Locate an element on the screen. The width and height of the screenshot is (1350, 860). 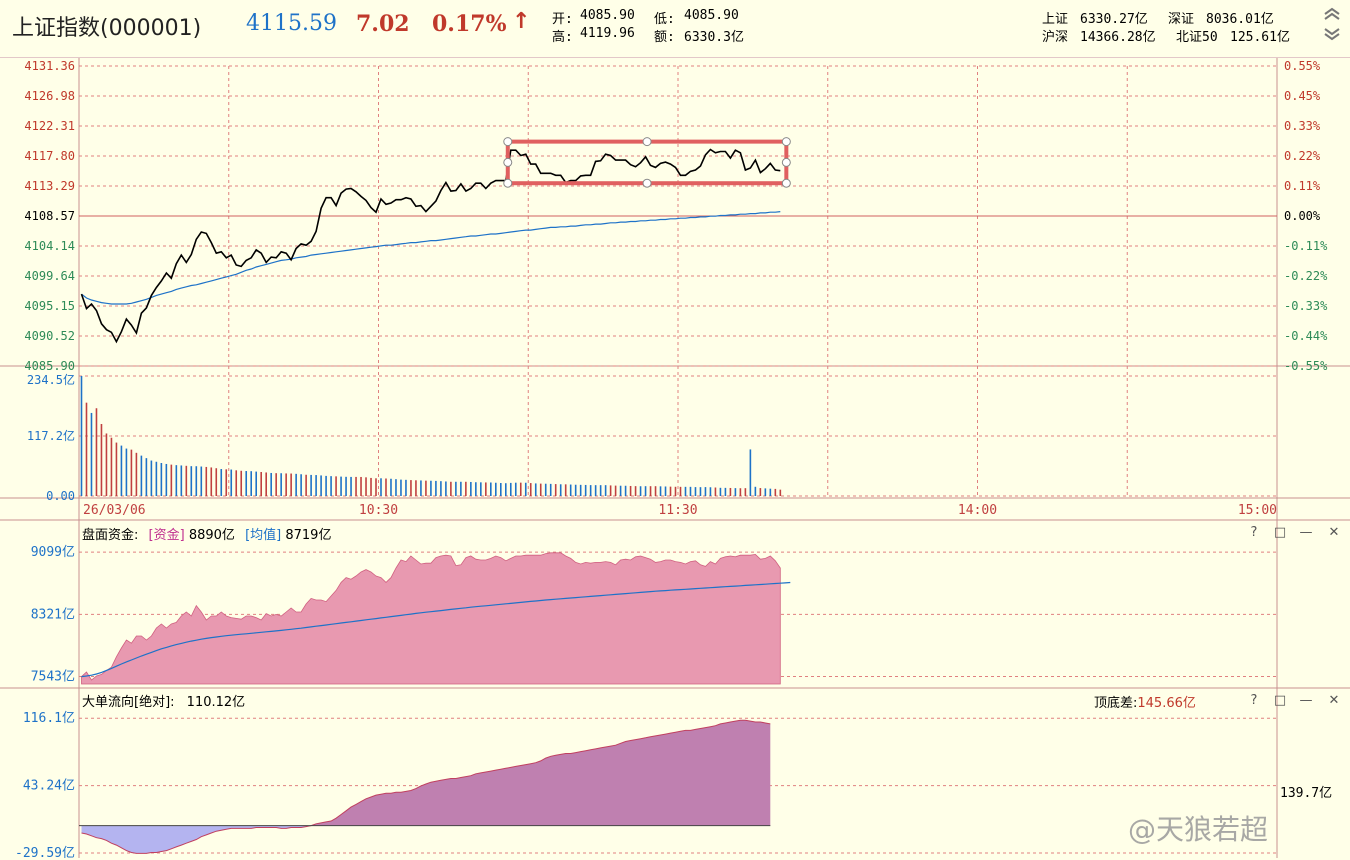
price-tick-label: 4126.98 is located at coordinates (49, 96).